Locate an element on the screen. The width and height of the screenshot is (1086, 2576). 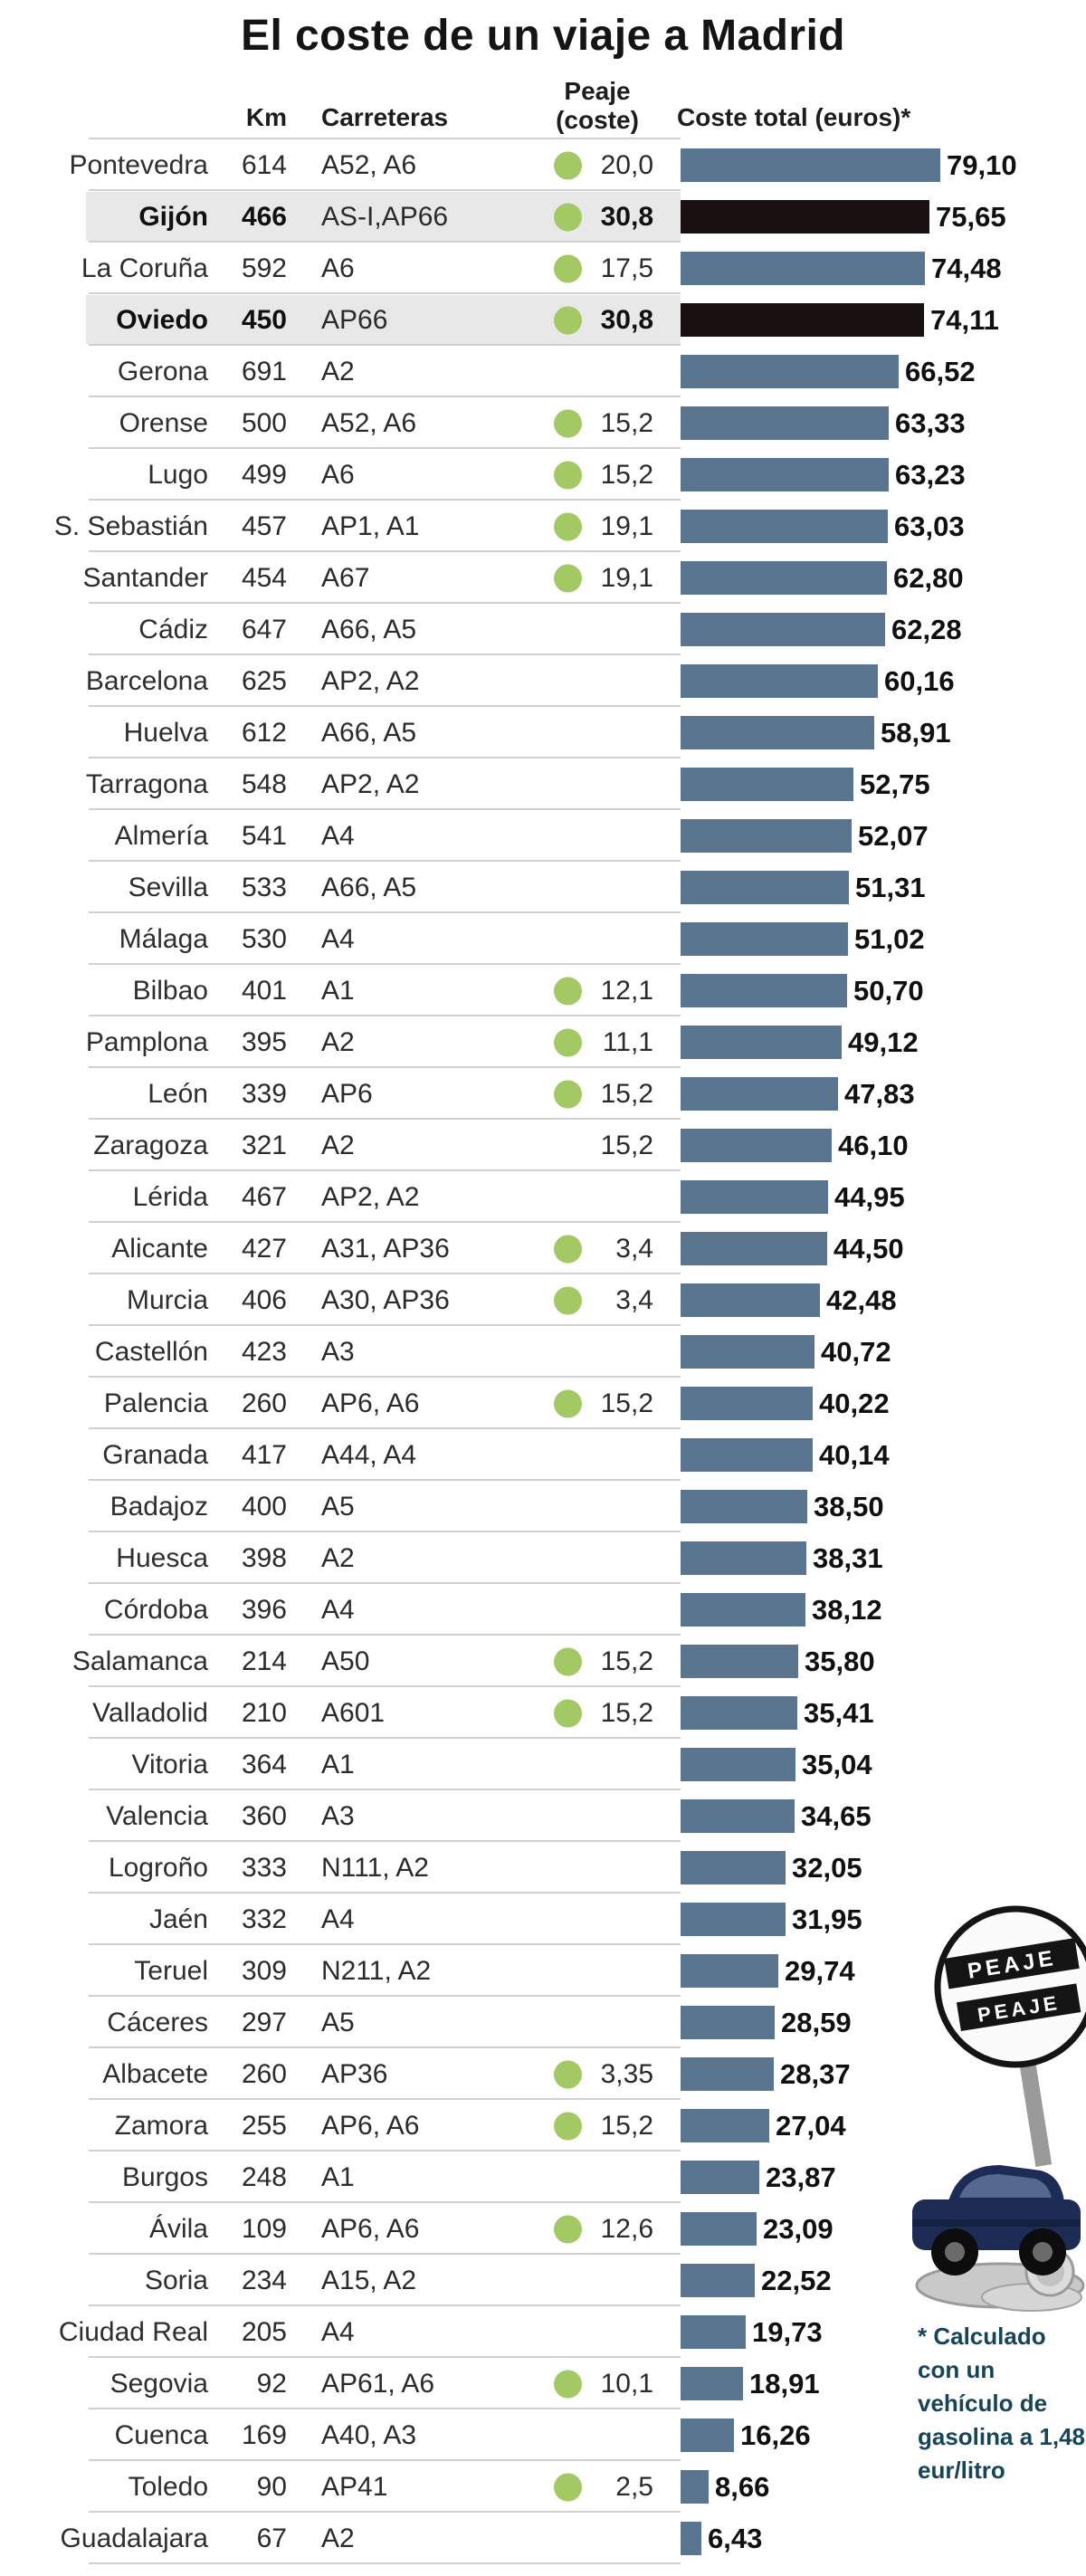
table-row: Soria 234 A15, A2 22,52 is located at coordinates (543, 2281).